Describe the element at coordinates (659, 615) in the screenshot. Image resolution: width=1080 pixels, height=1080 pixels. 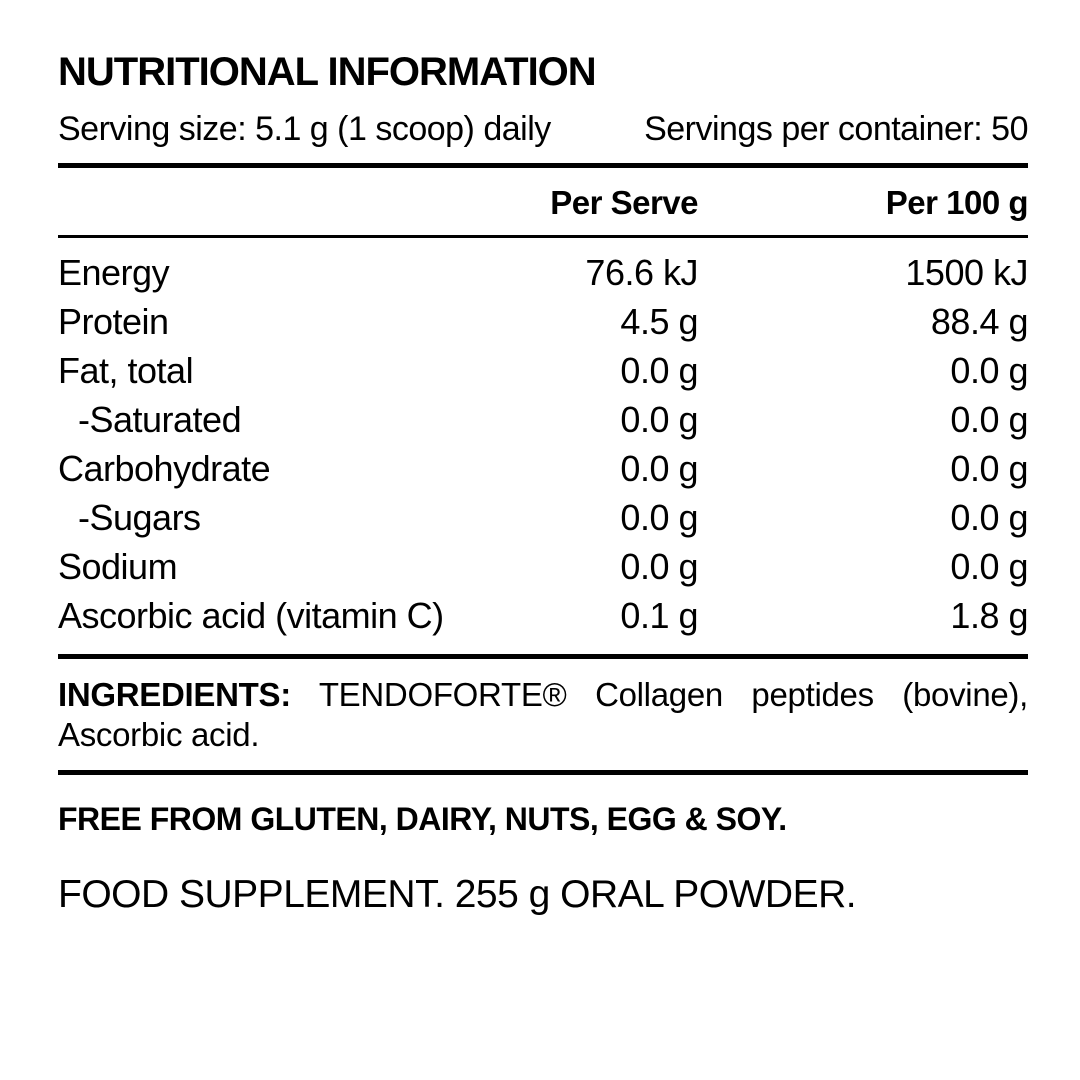
I see `per-serve-value: 0.1 g` at that location.